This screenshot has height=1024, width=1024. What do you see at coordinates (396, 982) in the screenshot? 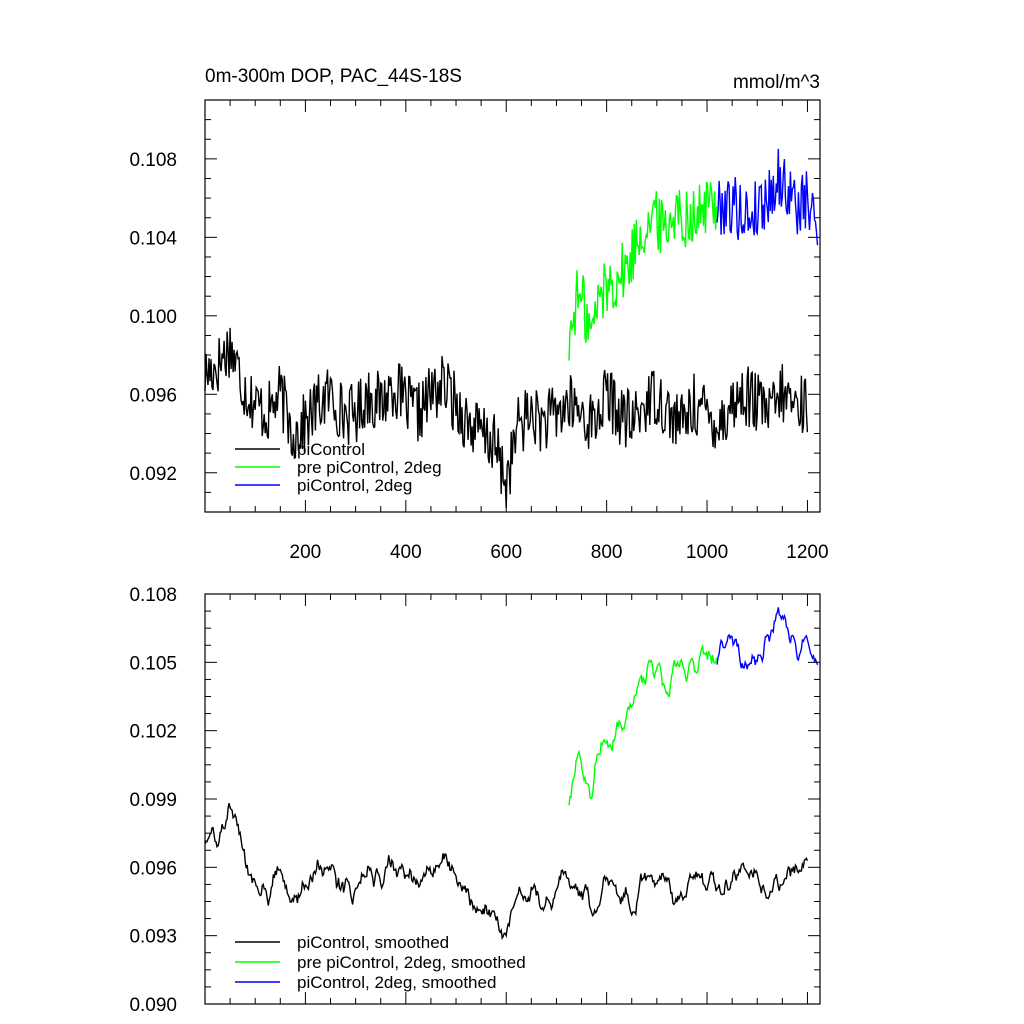
I see `legend-label: piControl, 2deg, smoothed` at bounding box center [396, 982].